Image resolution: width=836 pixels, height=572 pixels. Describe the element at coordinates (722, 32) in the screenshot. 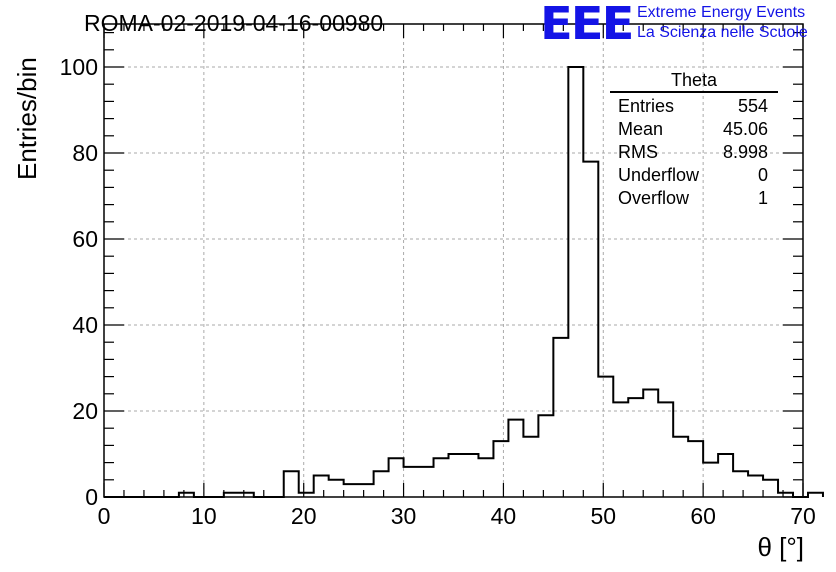

I see `logo-line-2: La Scienza nelle Scuole` at that location.